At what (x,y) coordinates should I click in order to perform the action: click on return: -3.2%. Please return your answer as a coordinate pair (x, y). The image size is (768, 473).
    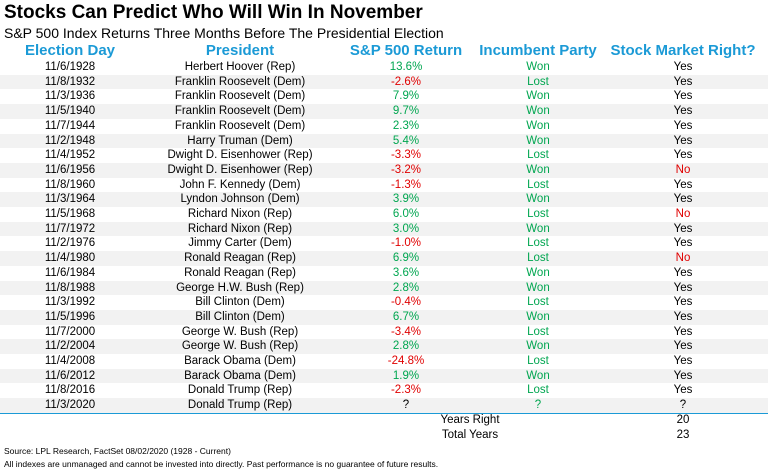
    Looking at the image, I should click on (406, 169).